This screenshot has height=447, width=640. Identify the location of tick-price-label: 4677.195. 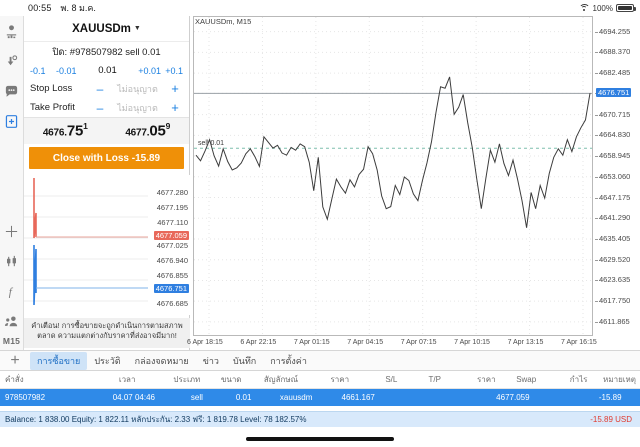
(172, 207).